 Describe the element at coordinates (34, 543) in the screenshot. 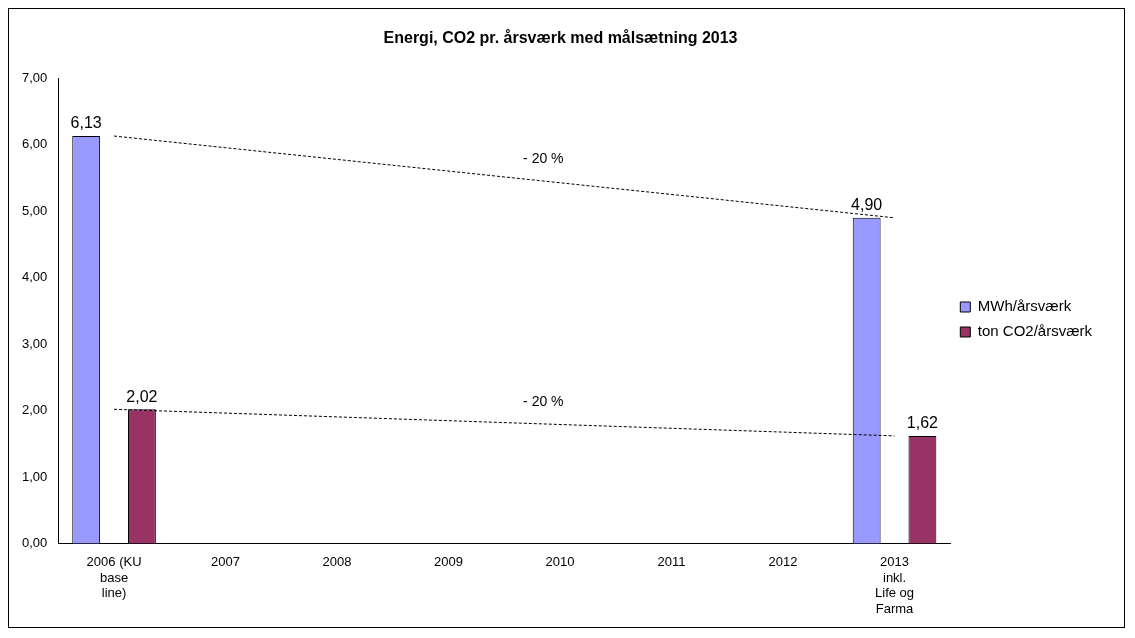

I see `y-tick-label: 0,00` at that location.